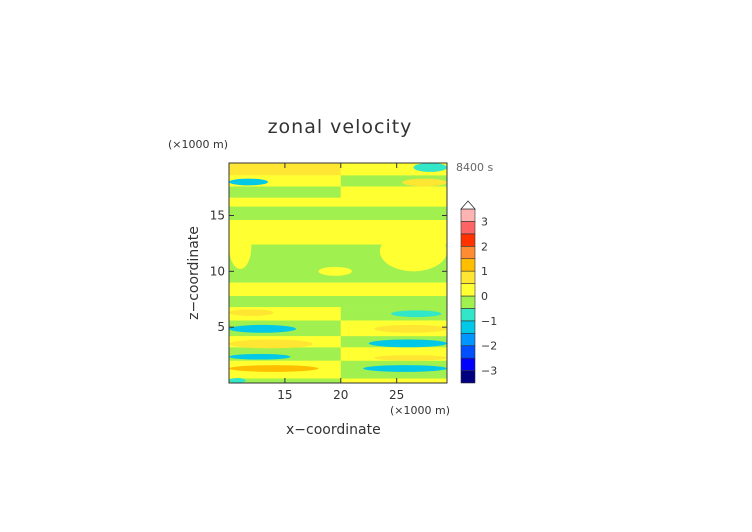  Describe the element at coordinates (468, 205) in the screenshot. I see `colorbar-extend-arrow` at that location.